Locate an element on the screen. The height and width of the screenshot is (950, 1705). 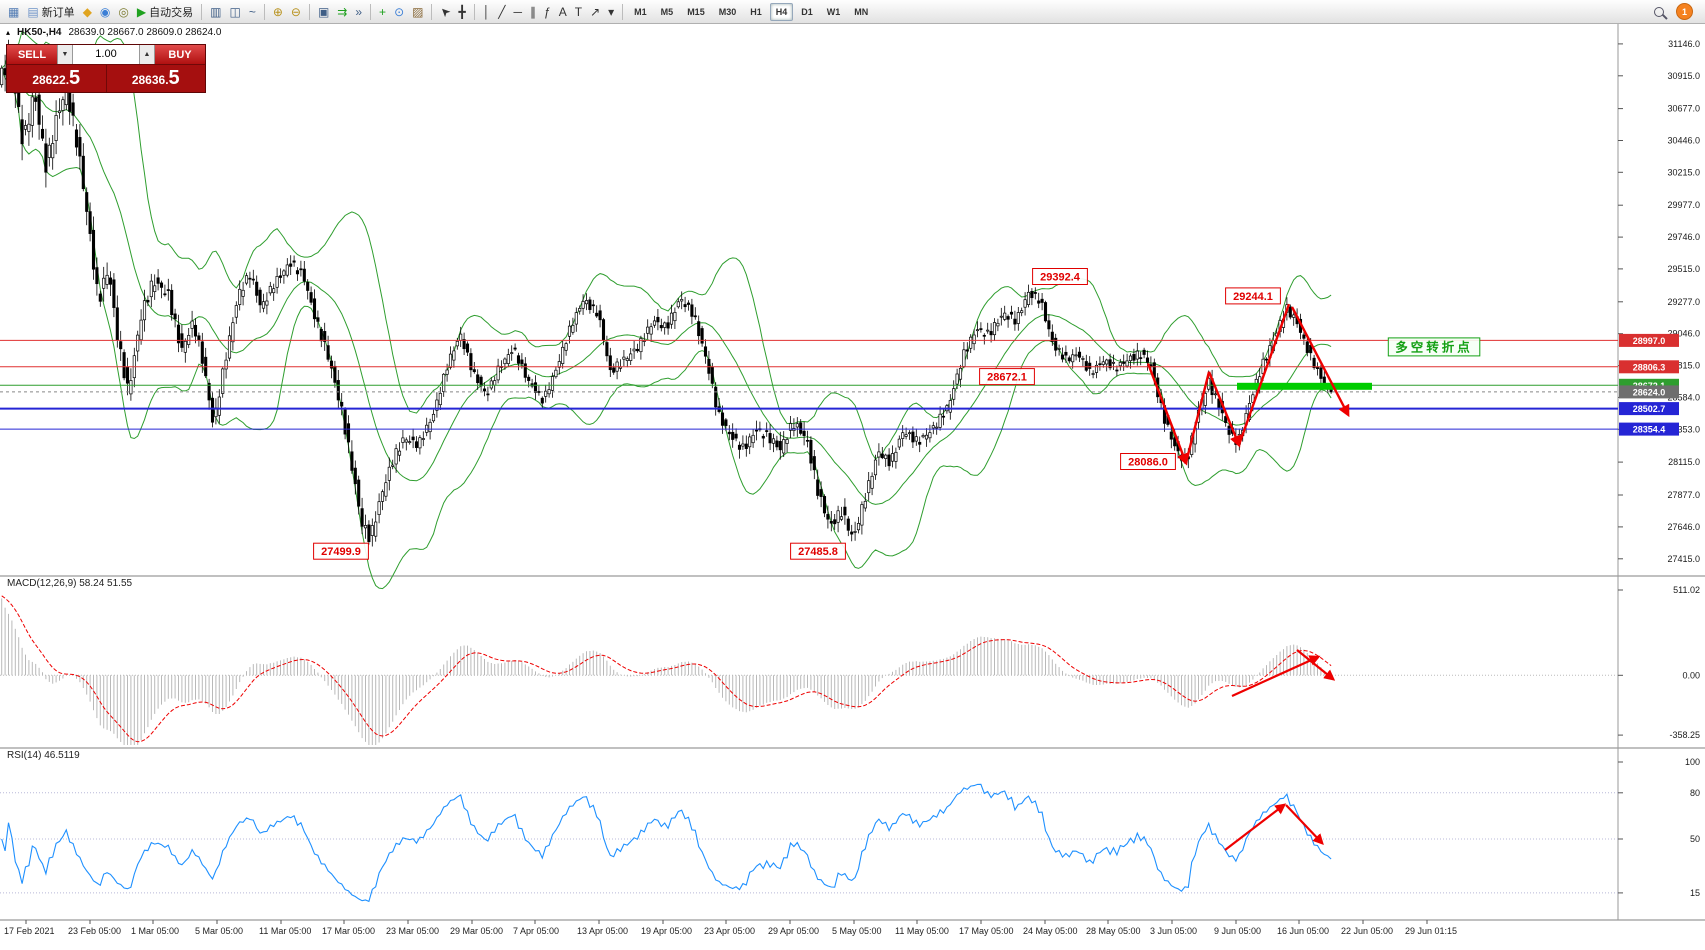
auto-scroll-icon: ⇉ is located at coordinates (342, 11).